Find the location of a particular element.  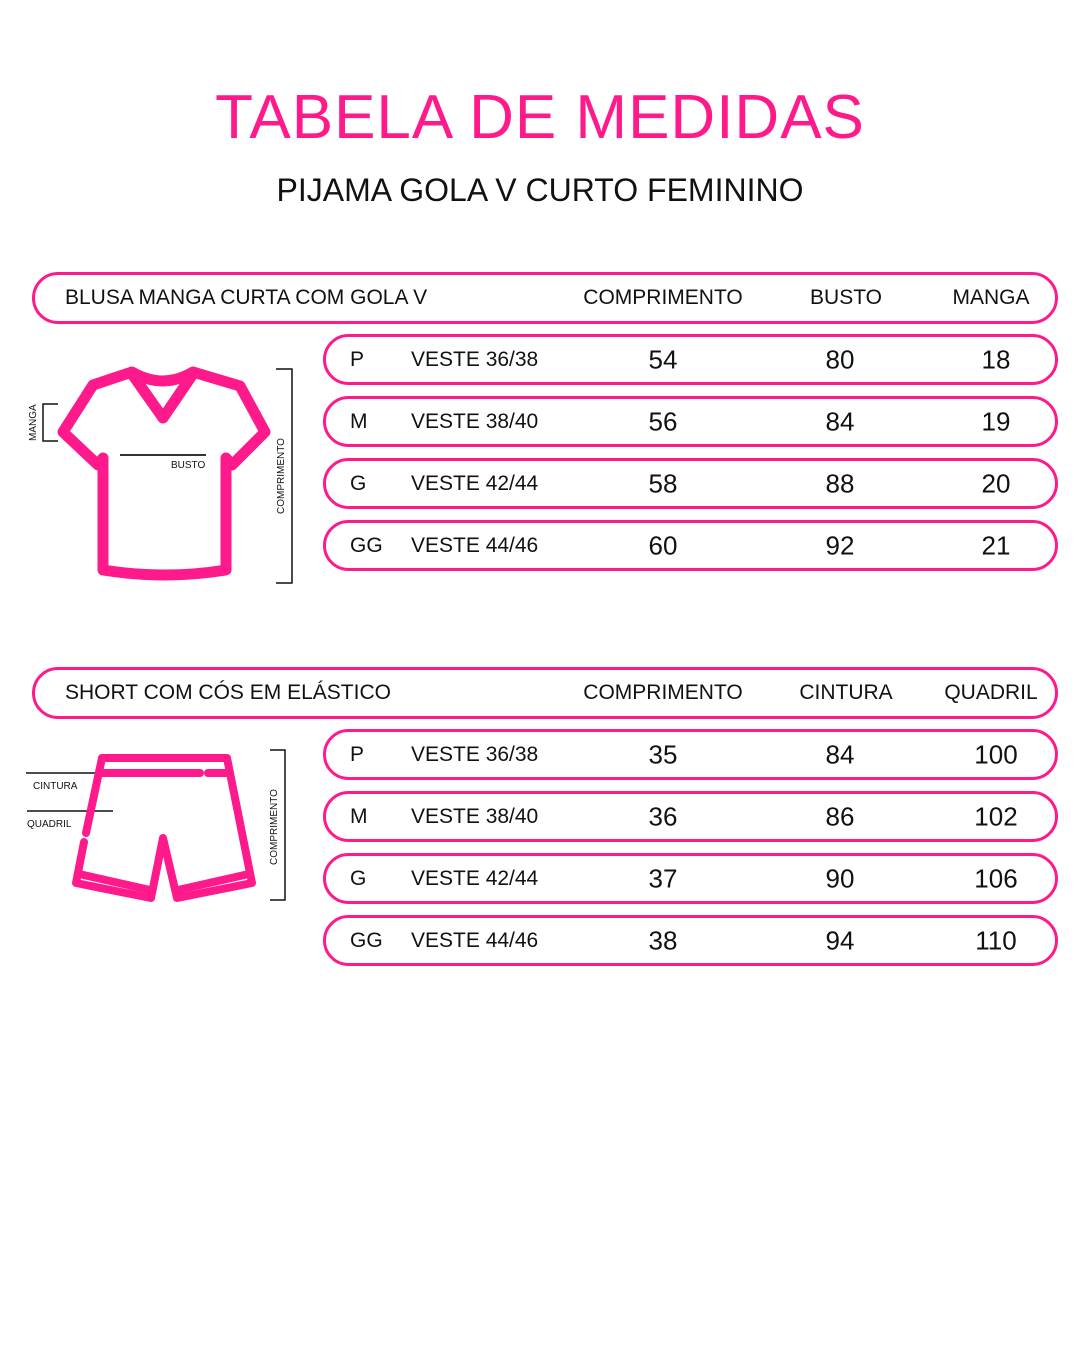

table-row: GG VESTE 44/46 60 92 21 is located at coordinates (690, 545).